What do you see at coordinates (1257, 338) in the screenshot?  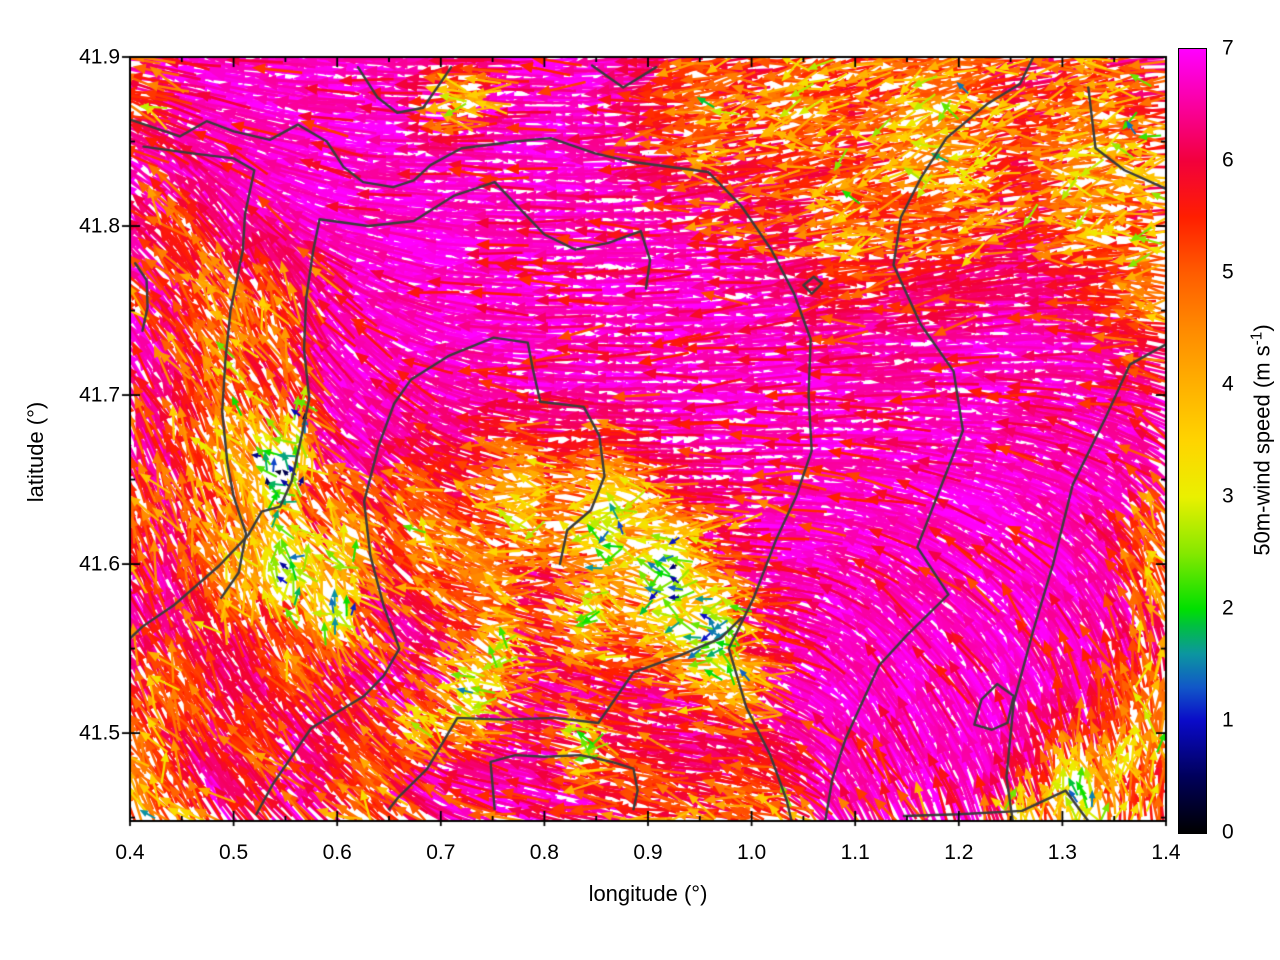 I see `colorbar-title-superscript: -1` at bounding box center [1257, 338].